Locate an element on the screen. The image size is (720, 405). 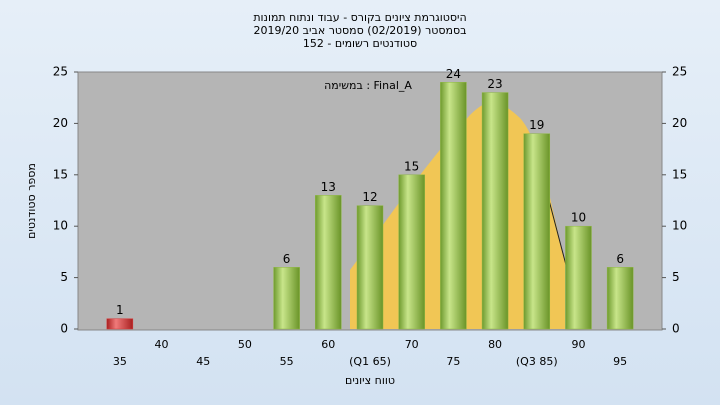
y2-tick-label: 20 is located at coordinates (679, 123).